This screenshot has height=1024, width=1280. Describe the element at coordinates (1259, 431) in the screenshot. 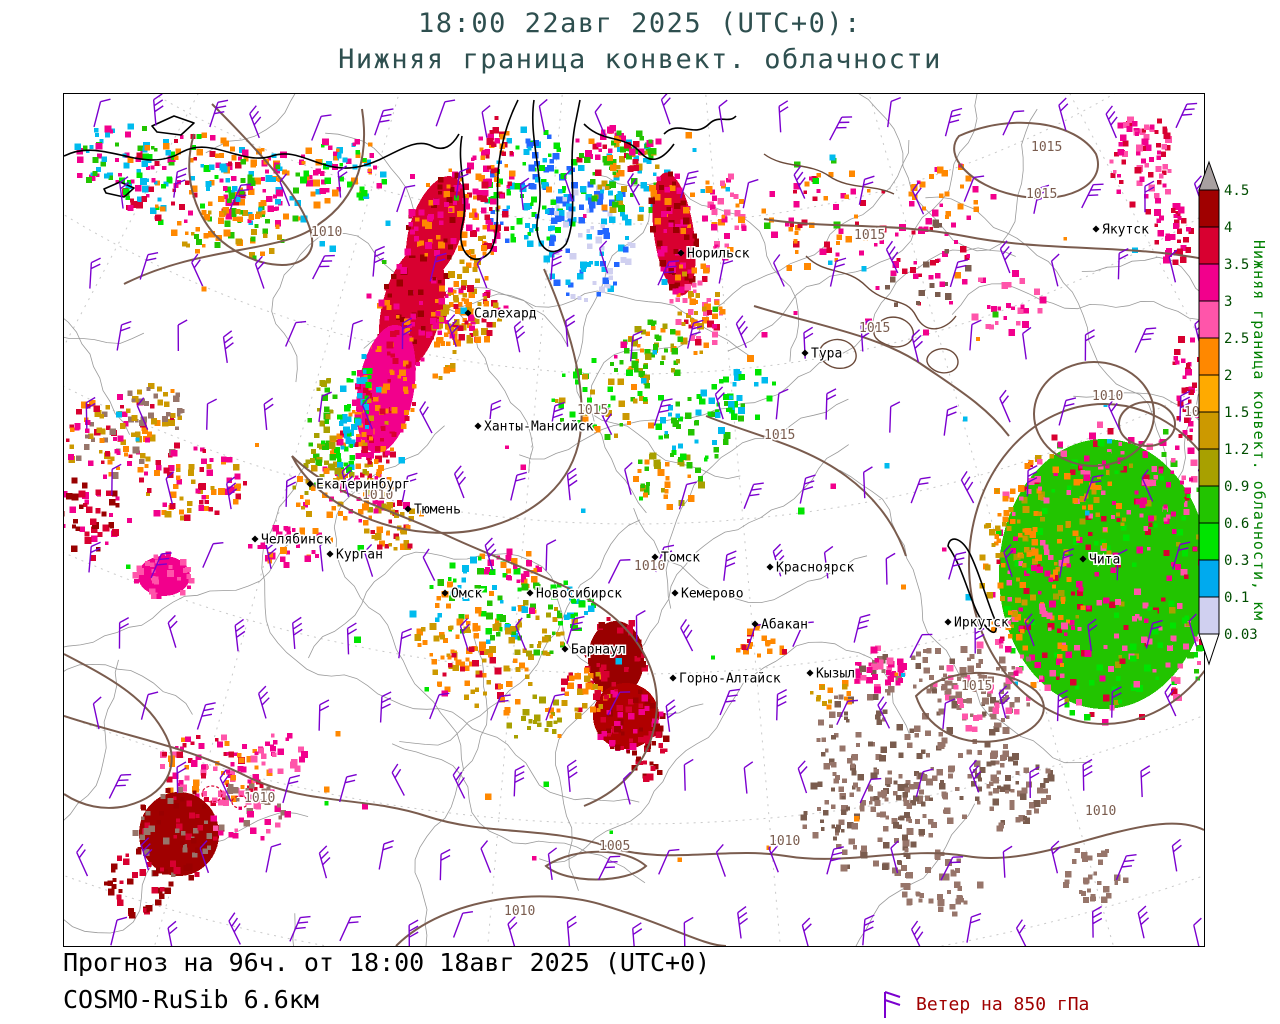

I see `colorbar-title: Нижняя граница конвект. облачности, км` at that location.